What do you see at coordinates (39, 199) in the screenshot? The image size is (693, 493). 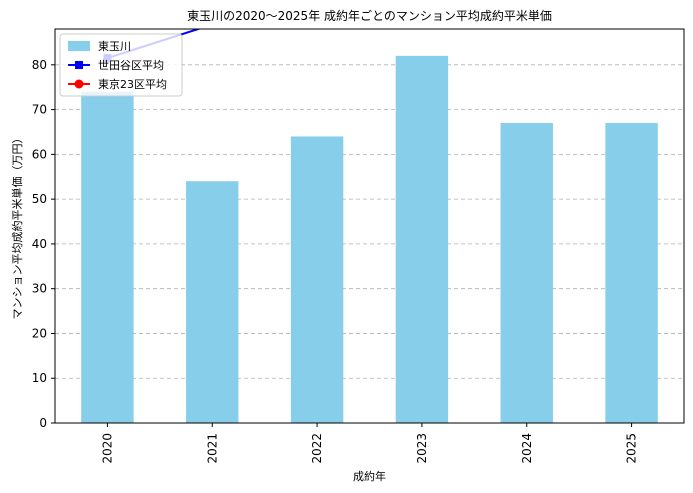 I see `y-tick-label: 50` at bounding box center [39, 199].